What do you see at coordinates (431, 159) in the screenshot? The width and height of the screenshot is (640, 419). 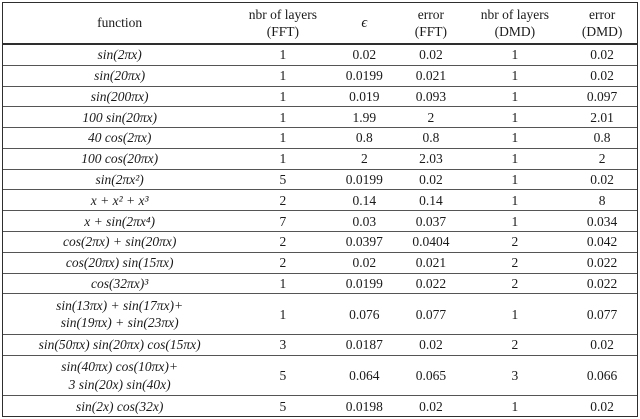 I see `error-fft-cell: 2.03` at bounding box center [431, 159].